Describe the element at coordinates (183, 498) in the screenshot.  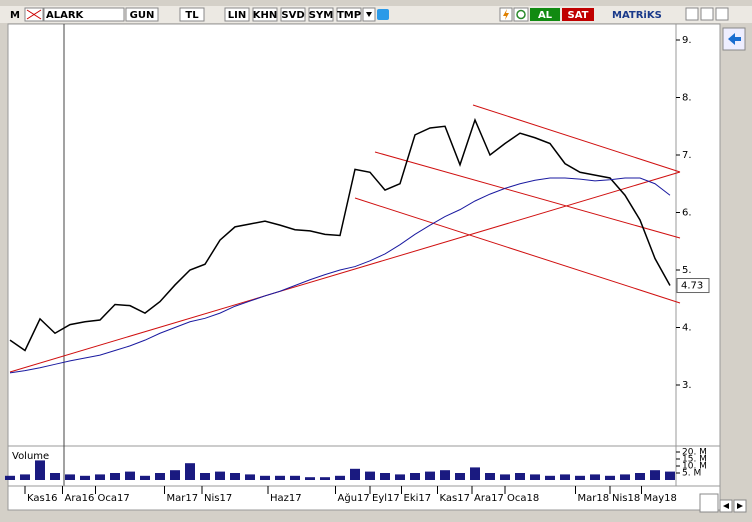
I see `x-tick-label: Mar17` at that location.